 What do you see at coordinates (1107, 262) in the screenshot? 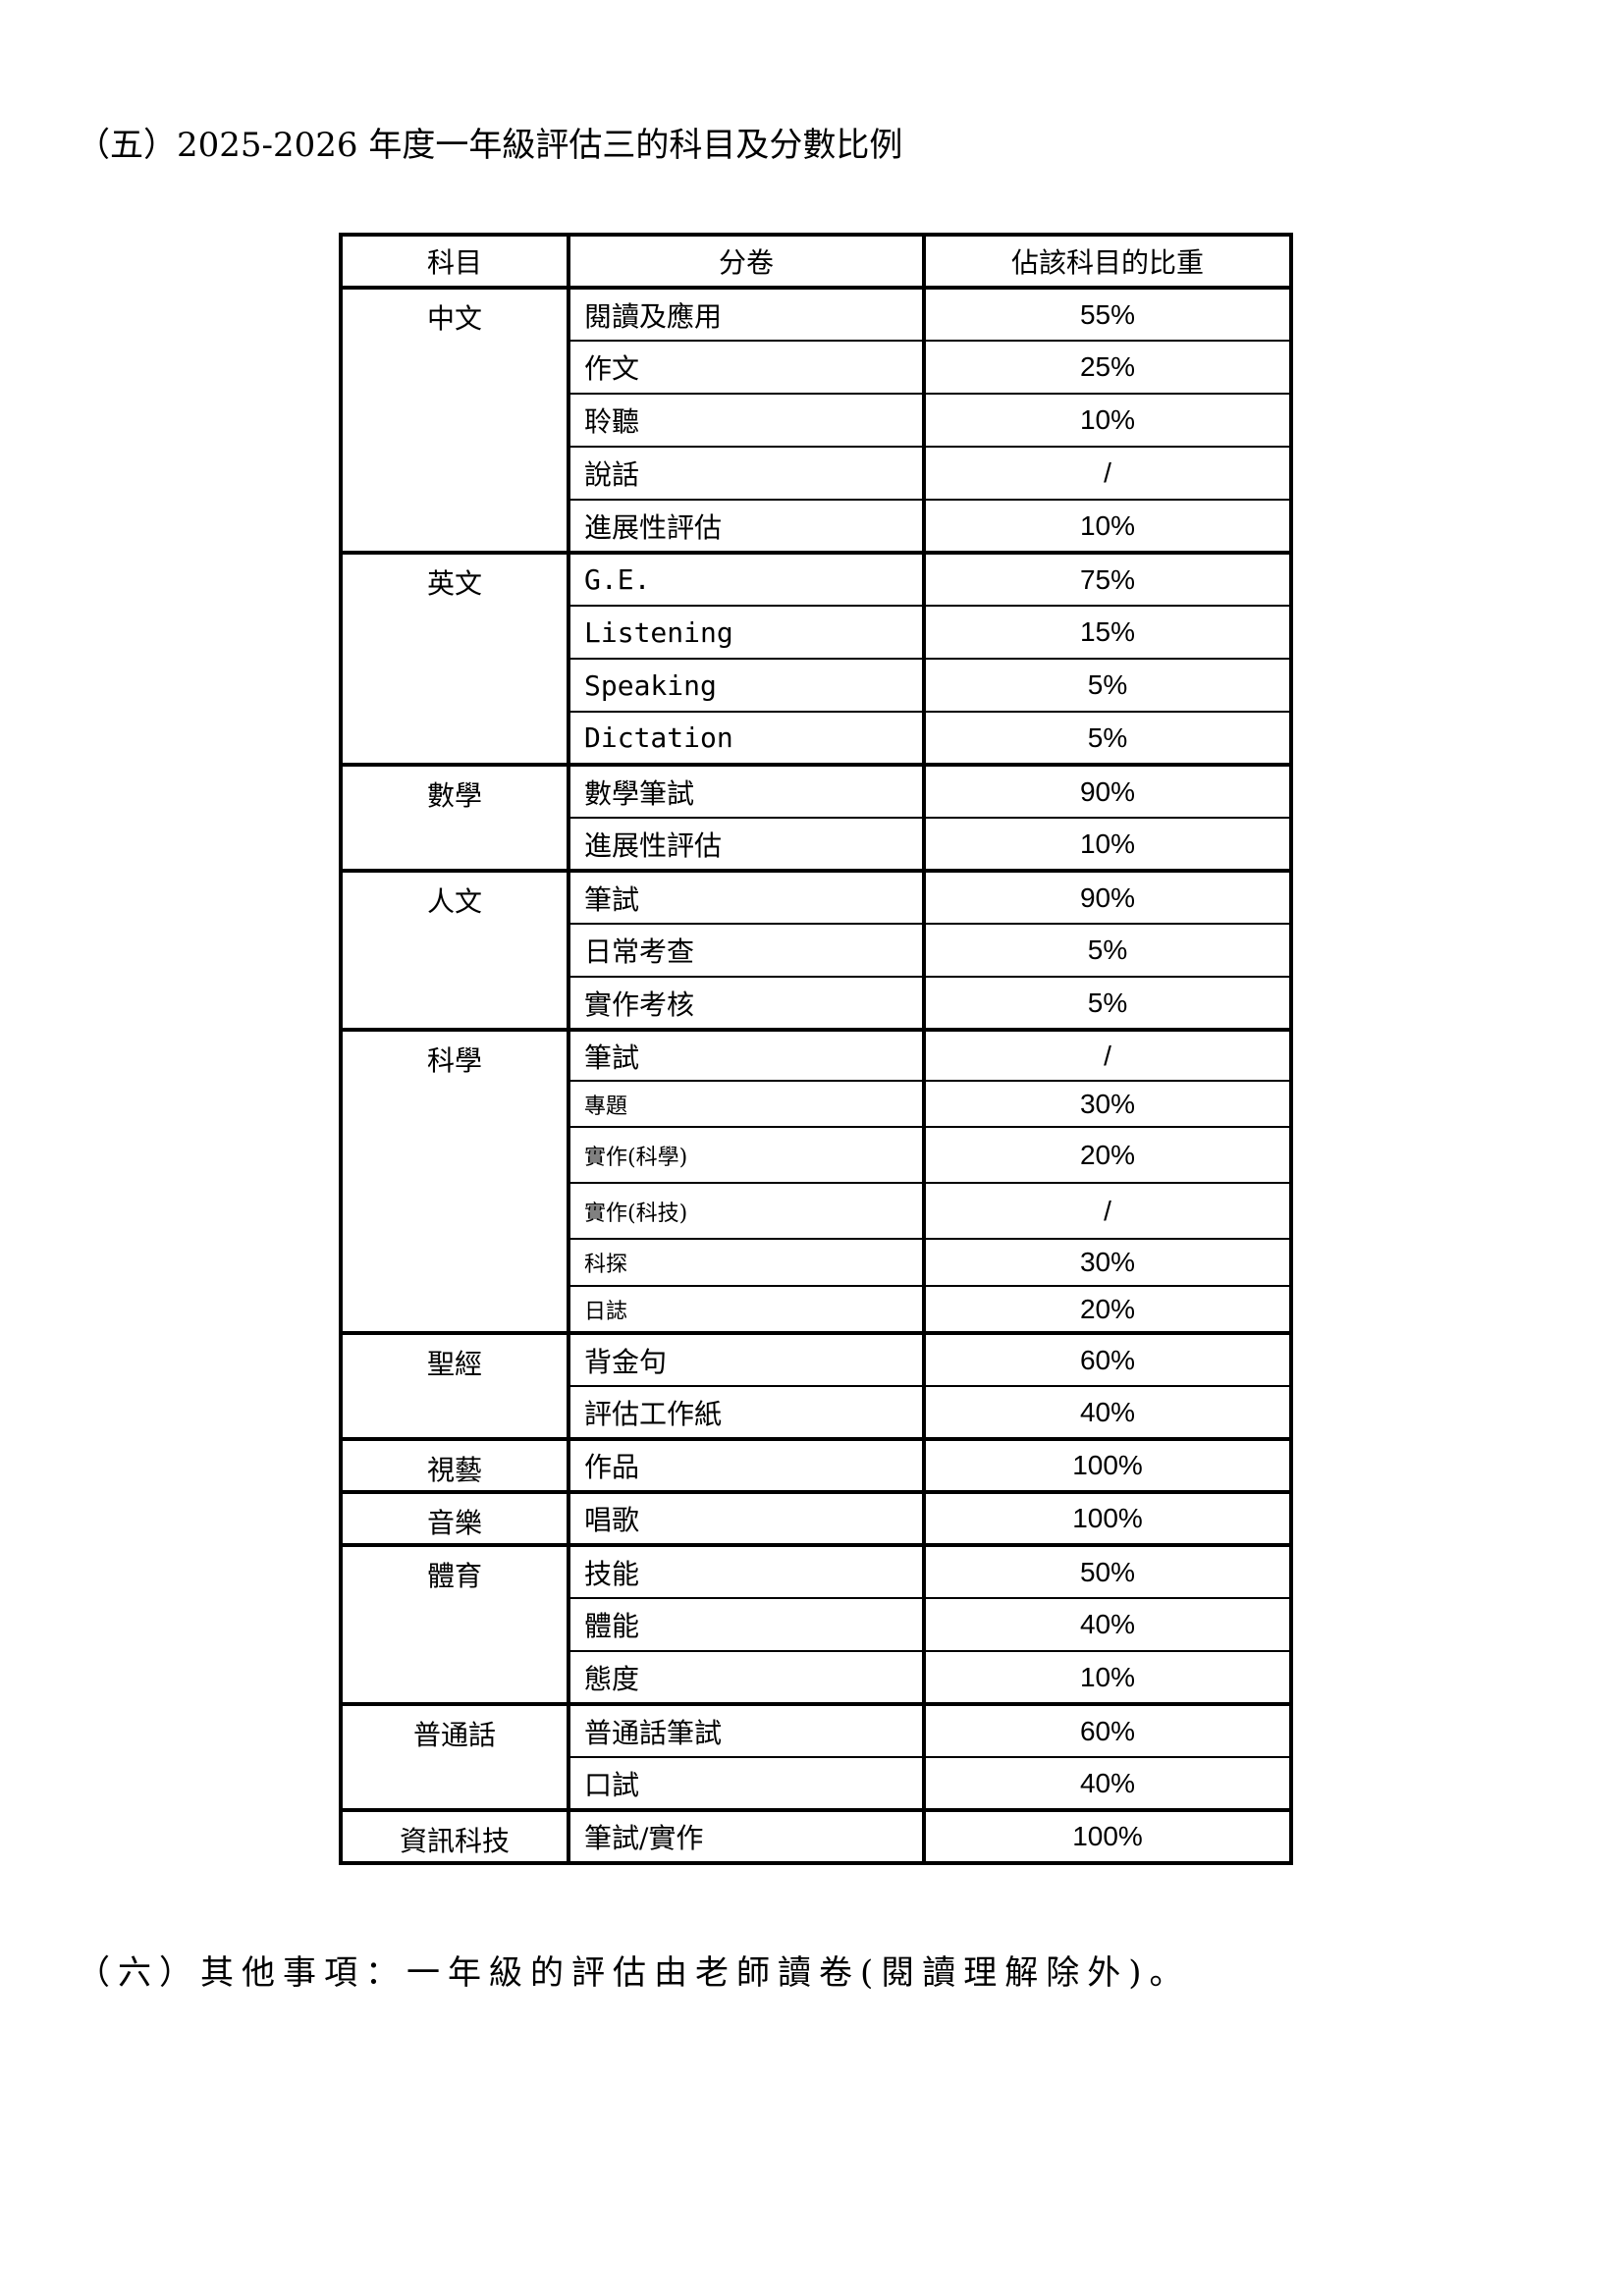
I see `header-weight: 佔該科目的比重` at bounding box center [1107, 262].